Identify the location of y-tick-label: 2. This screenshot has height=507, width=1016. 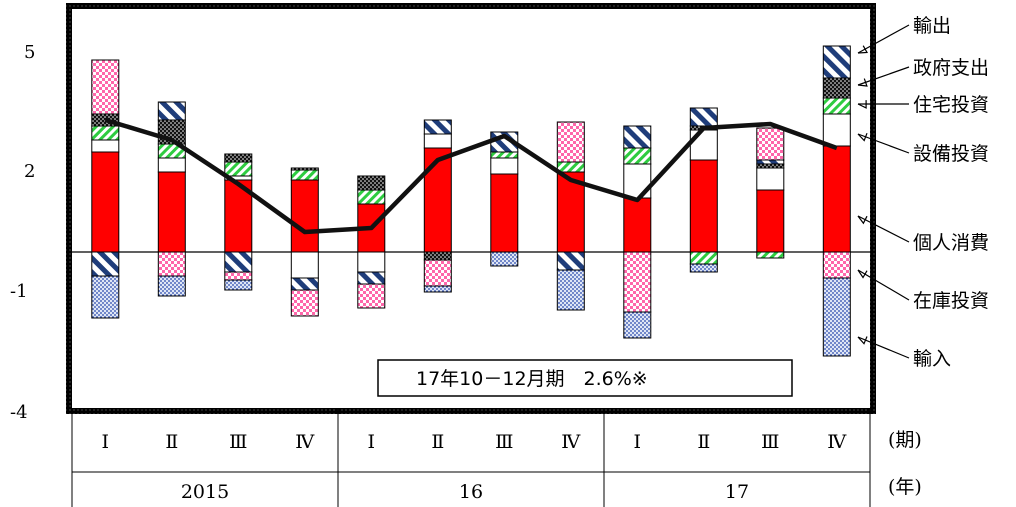
(29, 171).